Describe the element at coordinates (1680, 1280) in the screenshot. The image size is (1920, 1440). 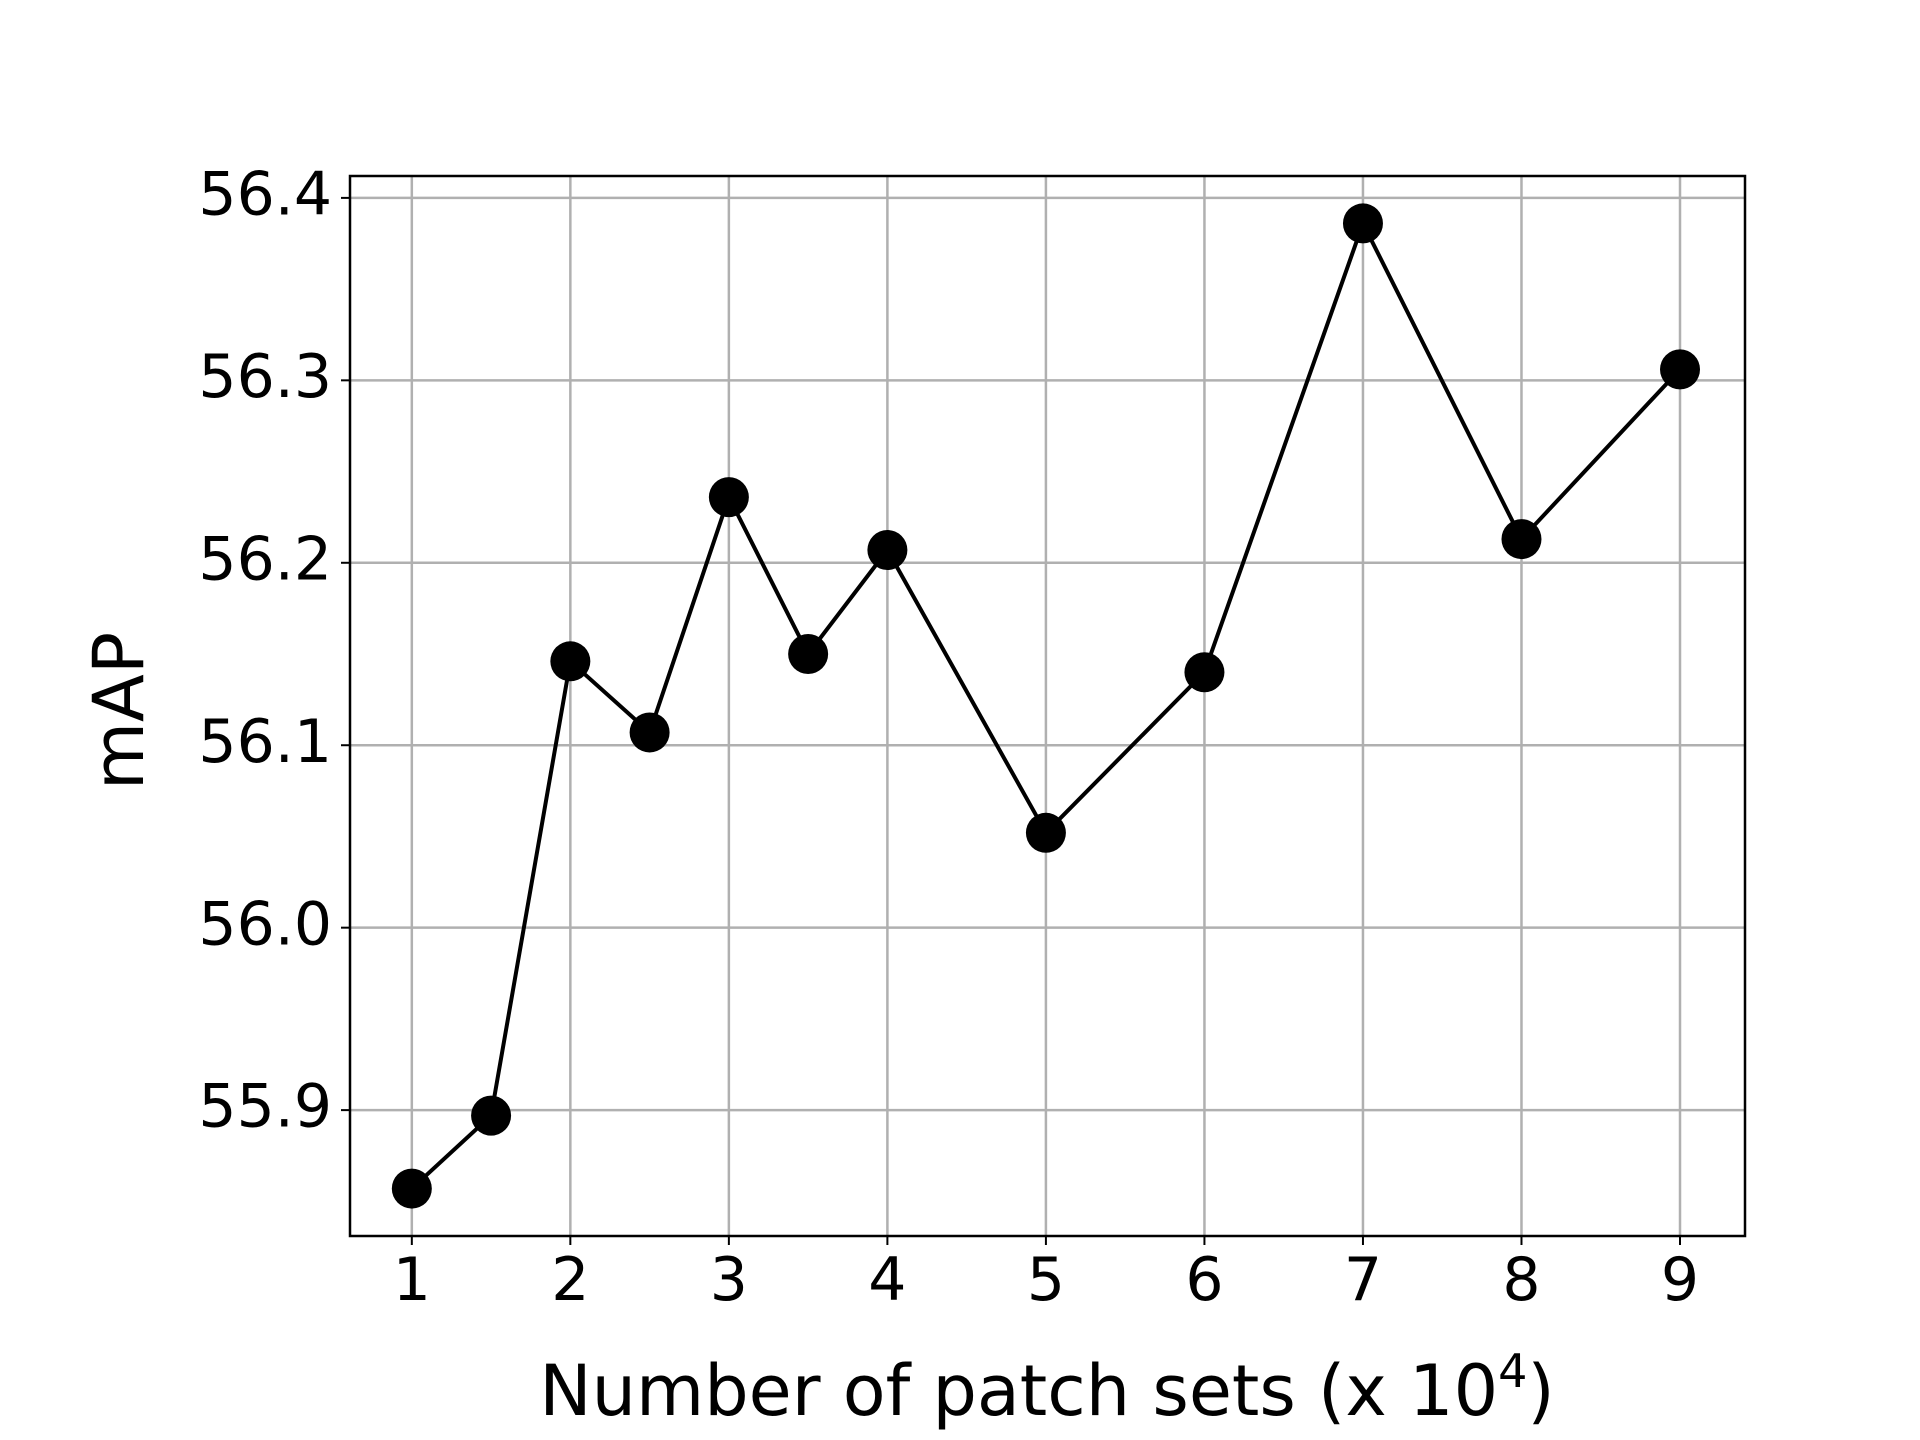
I see `x-tick-label: 9` at that location.